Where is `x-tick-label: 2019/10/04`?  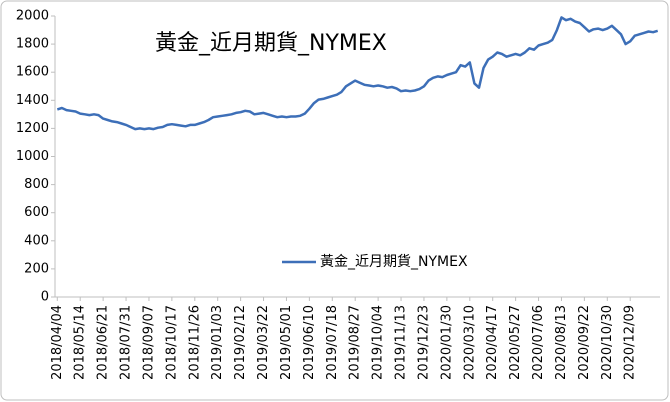
x-tick-label: 2019/10/04 is located at coordinates (378, 342).